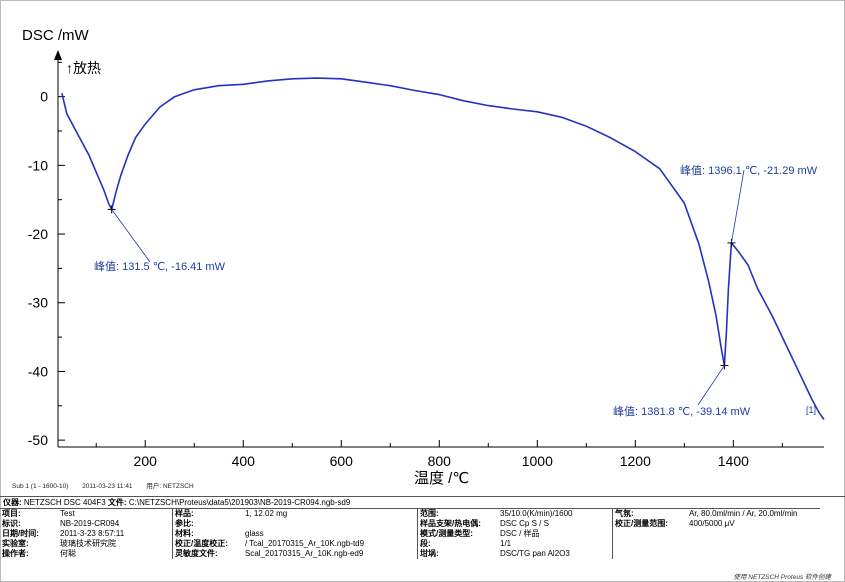  I want to click on sub-user: 用户: NETZSCH, so click(170, 486).